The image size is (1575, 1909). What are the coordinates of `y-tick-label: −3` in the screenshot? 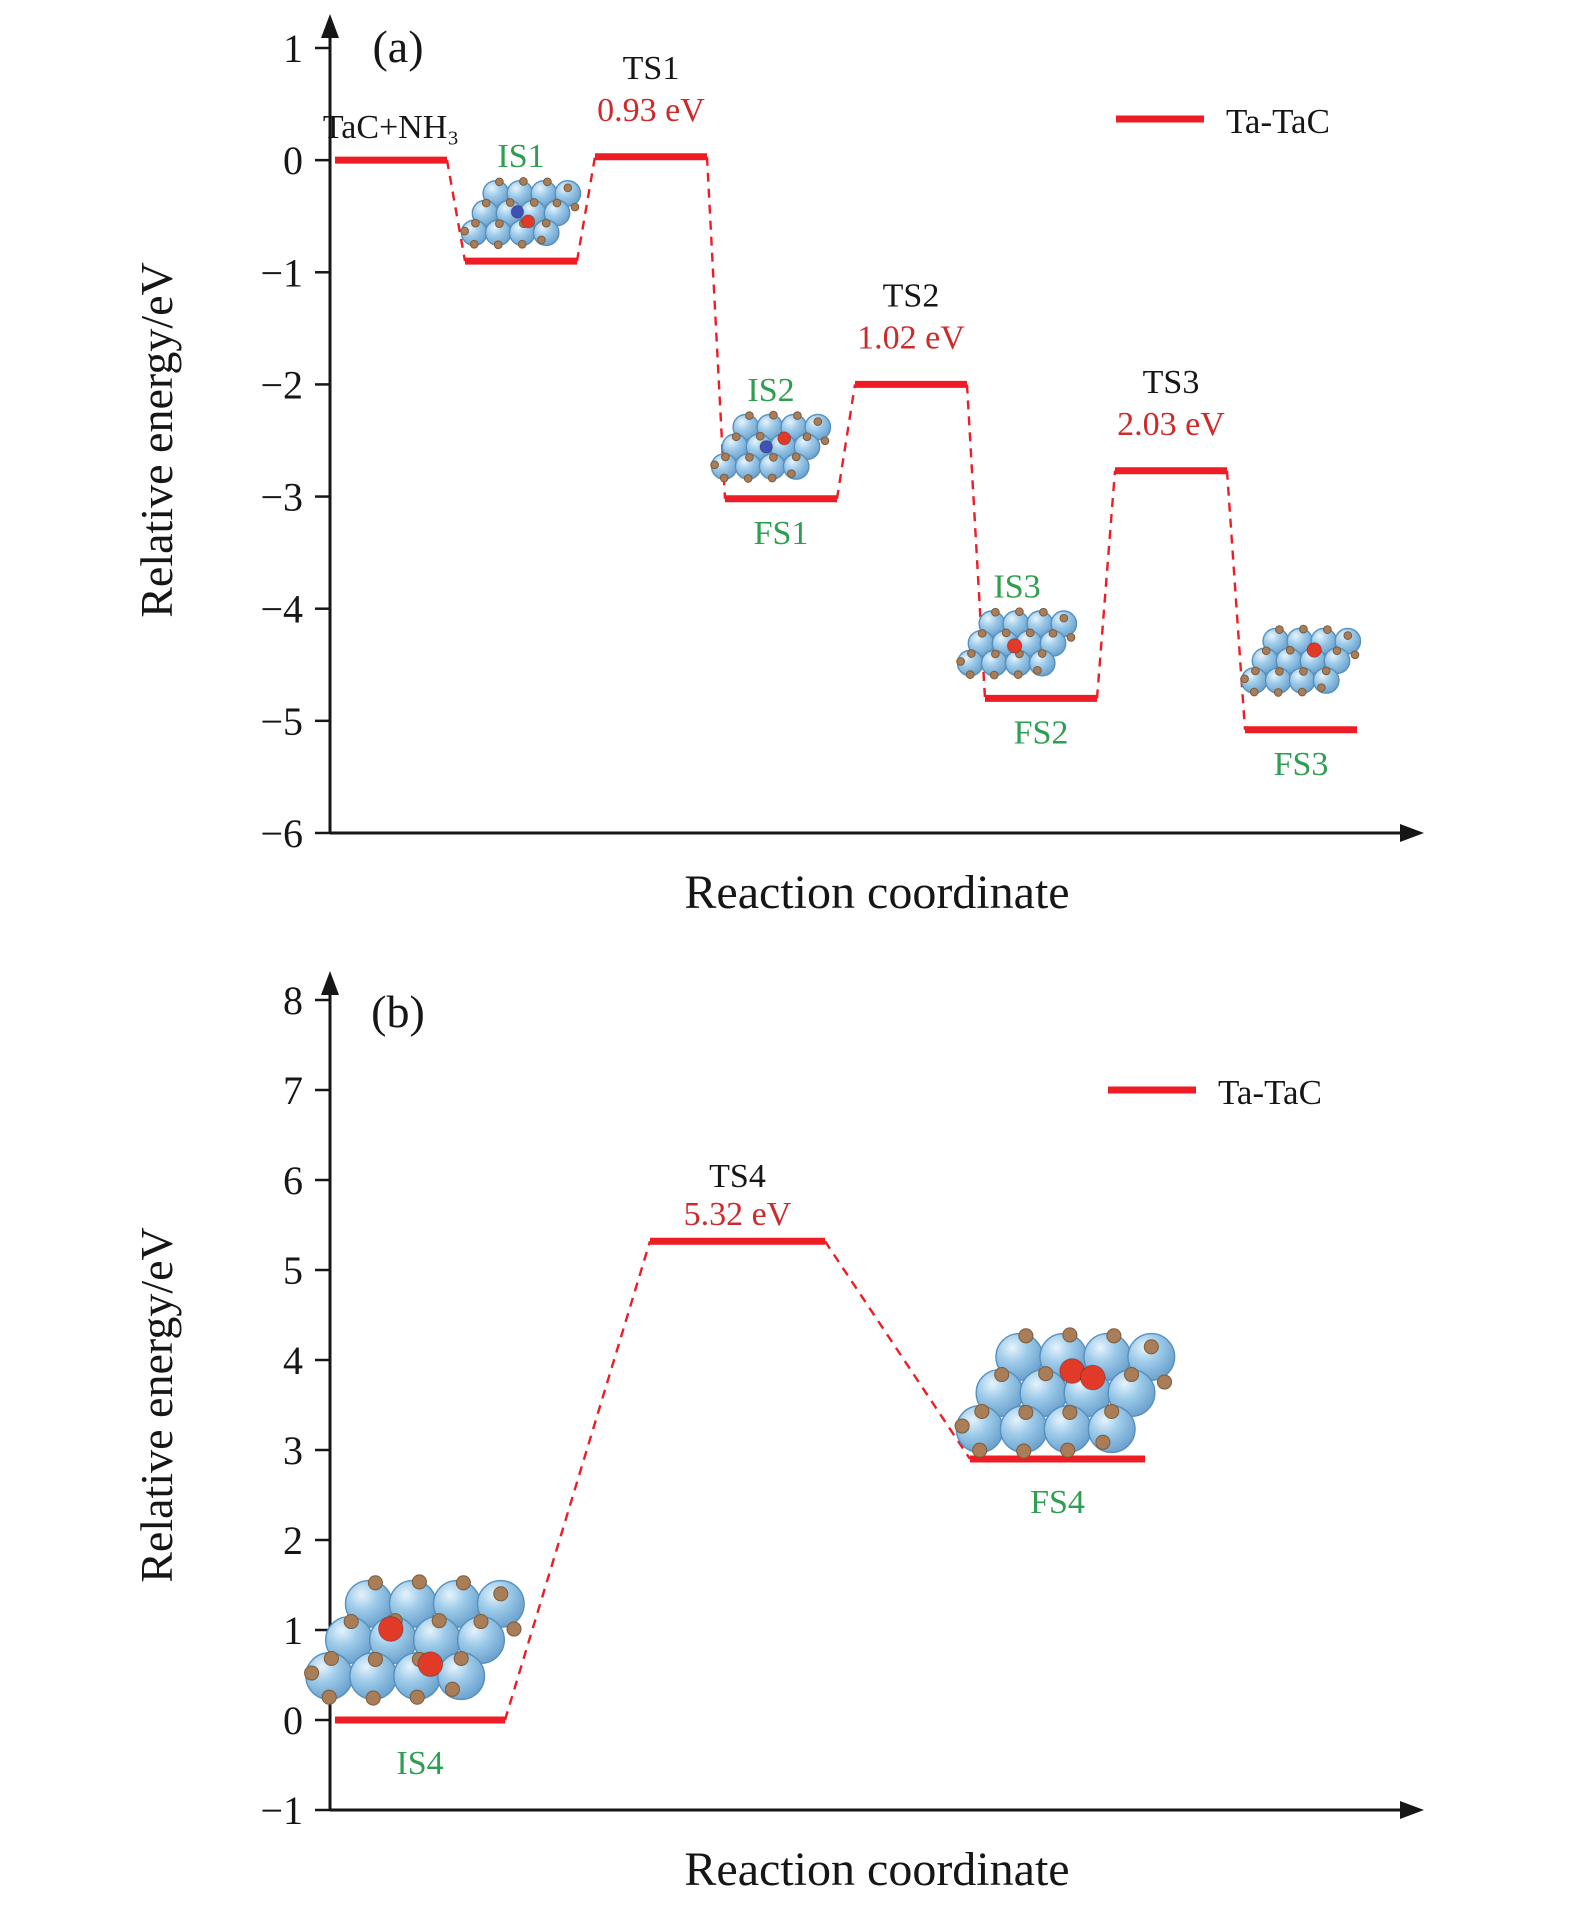 It's located at (281, 497).